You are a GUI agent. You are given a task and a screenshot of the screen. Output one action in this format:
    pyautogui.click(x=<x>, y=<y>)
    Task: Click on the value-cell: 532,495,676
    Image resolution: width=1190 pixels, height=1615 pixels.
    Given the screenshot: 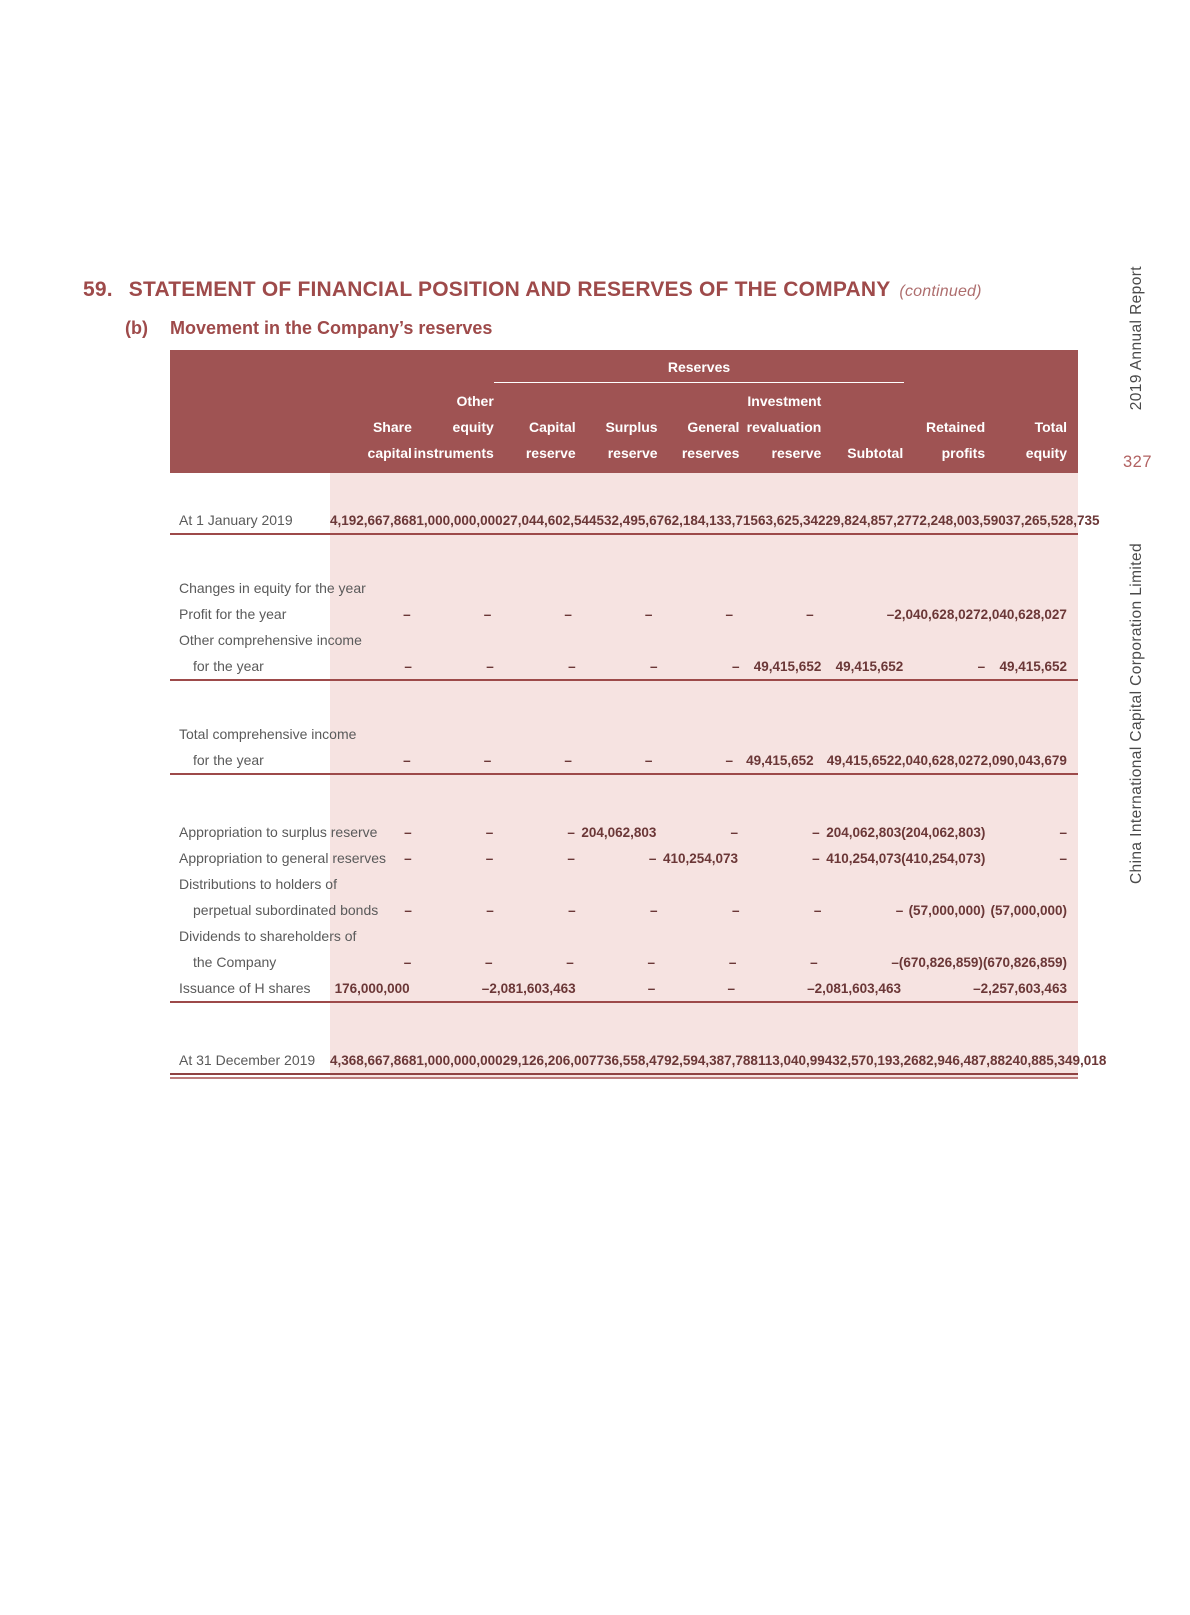 What is the action you would take?
    pyautogui.click(x=634, y=520)
    